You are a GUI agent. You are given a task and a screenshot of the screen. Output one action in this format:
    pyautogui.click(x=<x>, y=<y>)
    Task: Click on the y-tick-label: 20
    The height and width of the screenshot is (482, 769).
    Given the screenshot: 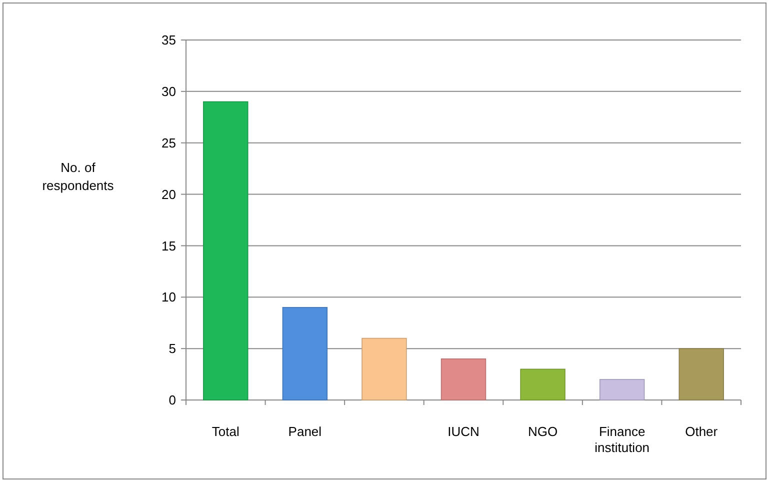 What is the action you would take?
    pyautogui.click(x=169, y=194)
    